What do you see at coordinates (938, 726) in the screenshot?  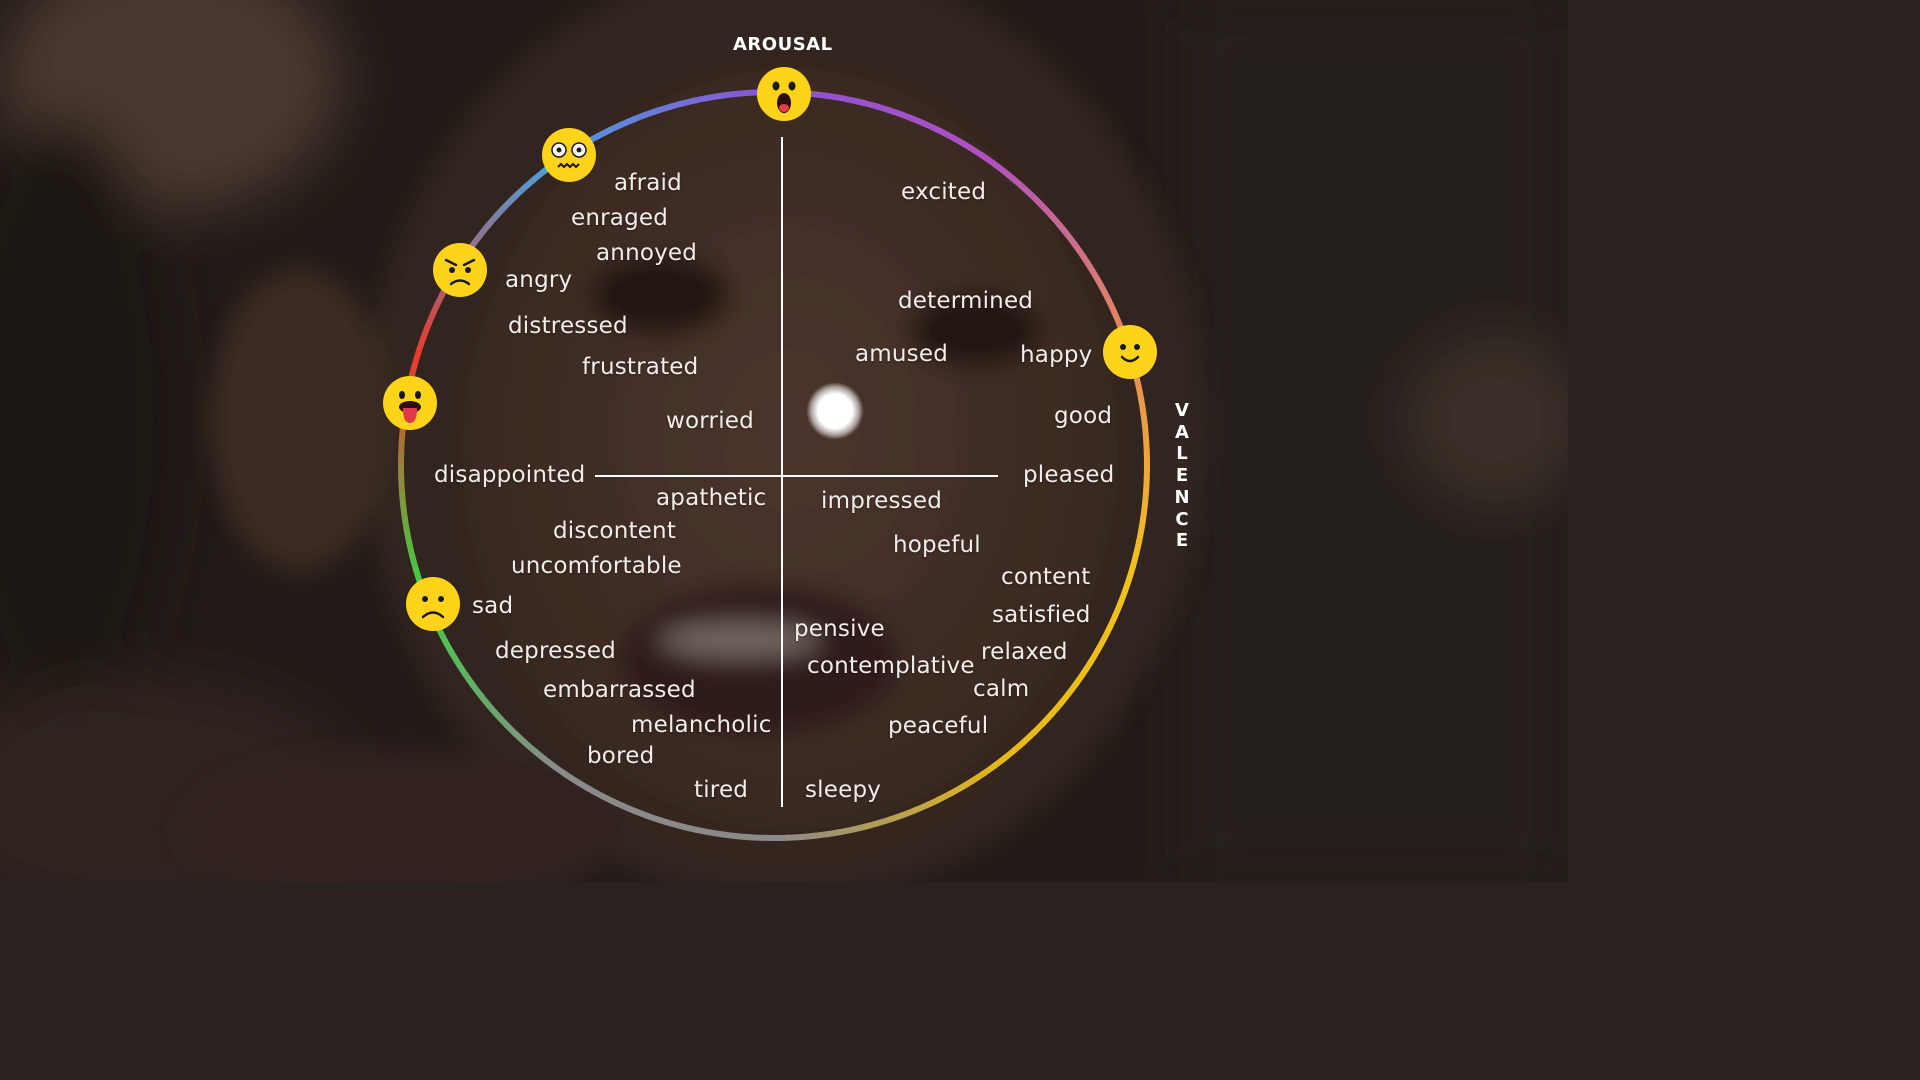 I see `emotion-peaceful: peaceful` at bounding box center [938, 726].